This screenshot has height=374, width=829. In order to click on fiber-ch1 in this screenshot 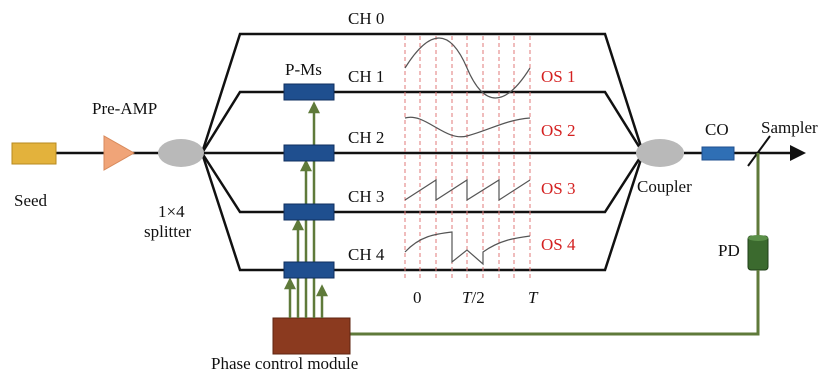, I will do `click(422, 122)`.